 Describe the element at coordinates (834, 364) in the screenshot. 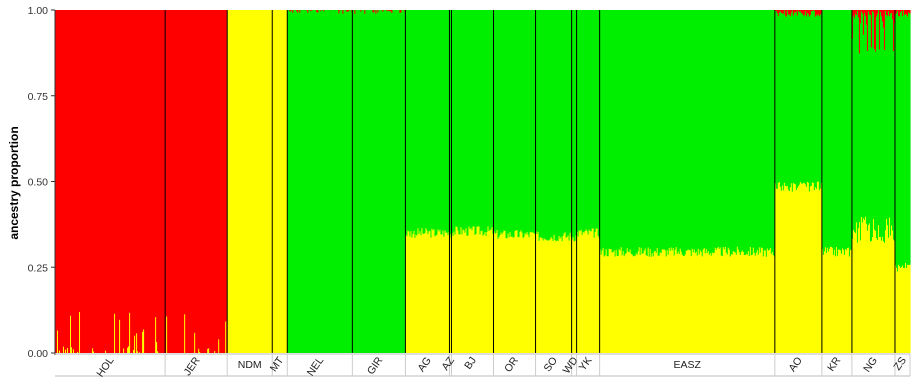

I see `group-label-kr: KR` at that location.